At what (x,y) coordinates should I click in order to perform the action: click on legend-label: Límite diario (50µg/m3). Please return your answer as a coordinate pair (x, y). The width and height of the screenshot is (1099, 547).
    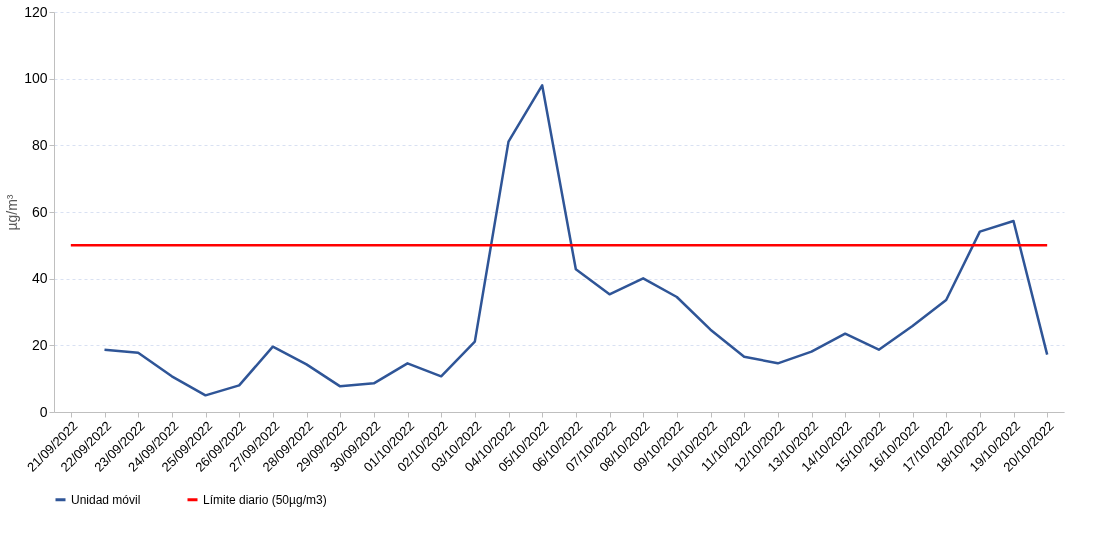
    Looking at the image, I should click on (265, 499).